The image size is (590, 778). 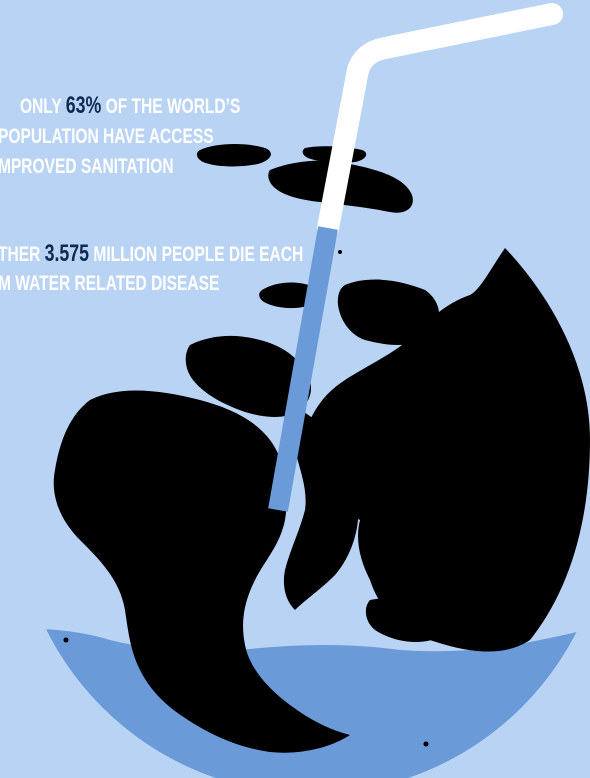 I want to click on stat1-suffix: OF THE WORLD’S, so click(x=171, y=106).